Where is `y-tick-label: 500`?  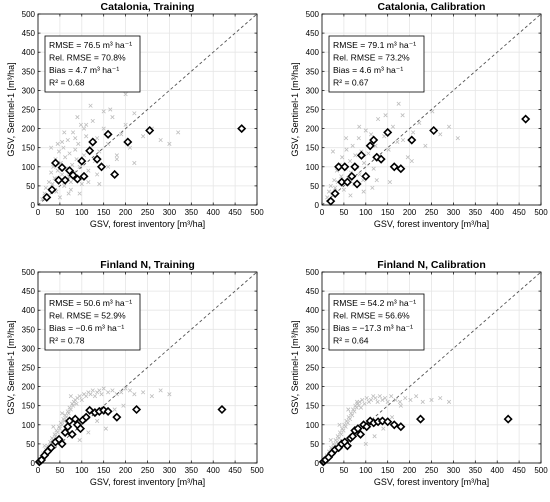 y-tick-label: 500 is located at coordinates (313, 14).